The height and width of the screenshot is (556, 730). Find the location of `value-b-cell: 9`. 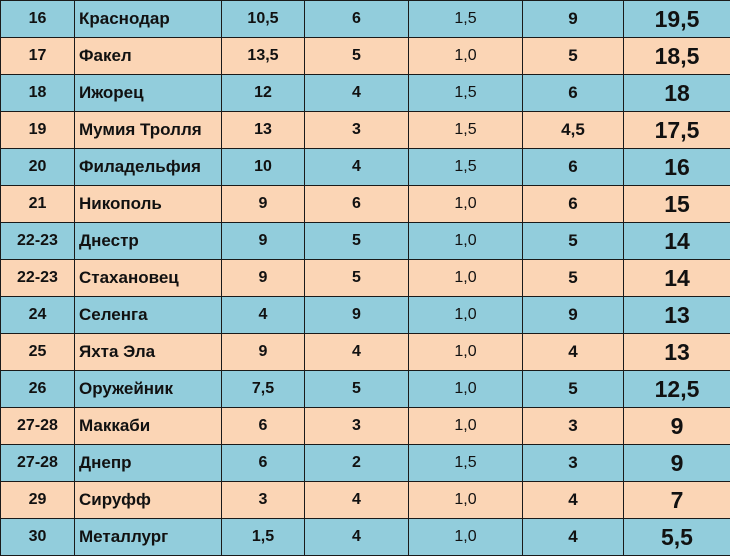

value-b-cell: 9 is located at coordinates (357, 315).